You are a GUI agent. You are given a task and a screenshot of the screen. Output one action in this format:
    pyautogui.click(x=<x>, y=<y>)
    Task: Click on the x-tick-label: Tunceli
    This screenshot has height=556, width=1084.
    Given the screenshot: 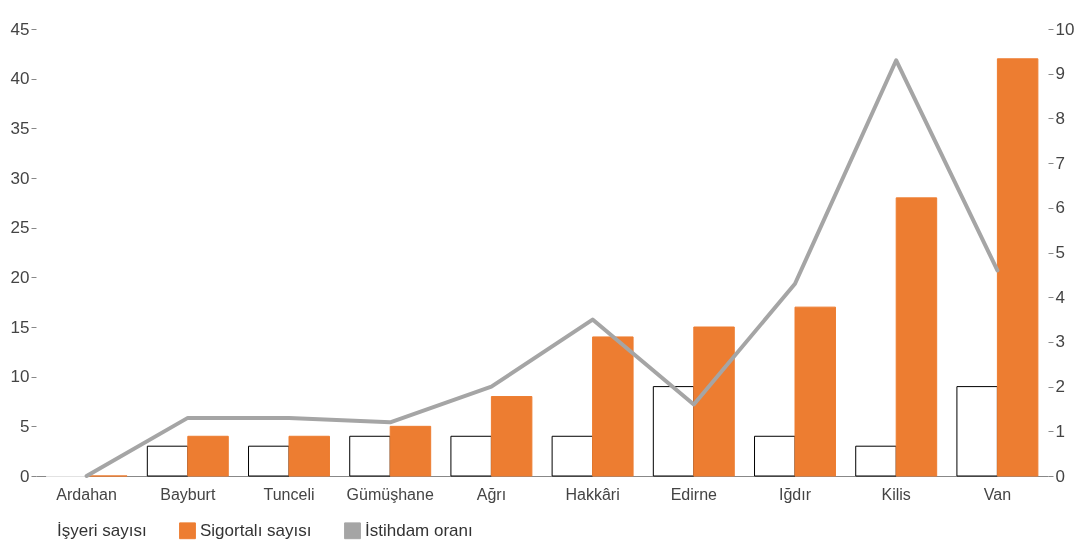 What is the action you would take?
    pyautogui.click(x=289, y=494)
    